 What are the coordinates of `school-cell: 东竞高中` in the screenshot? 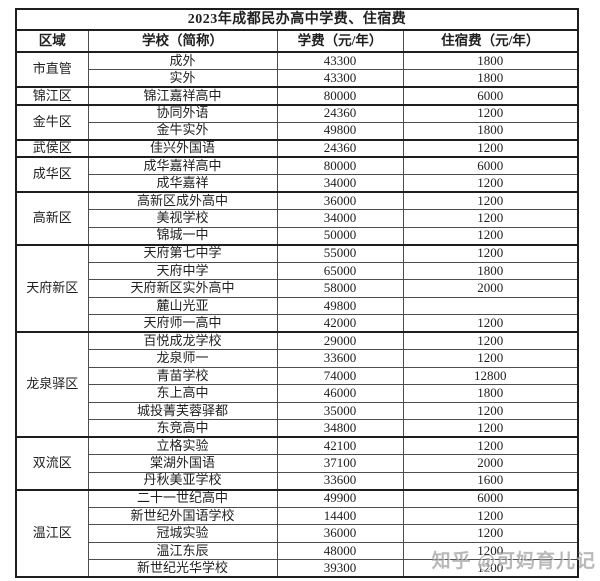 It's located at (182, 428).